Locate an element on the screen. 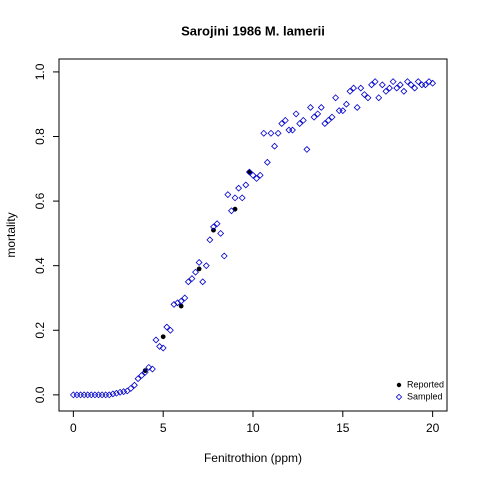 This screenshot has width=480, height=480. x-axis-label: Fenitrothion (ppm) is located at coordinates (253, 458).